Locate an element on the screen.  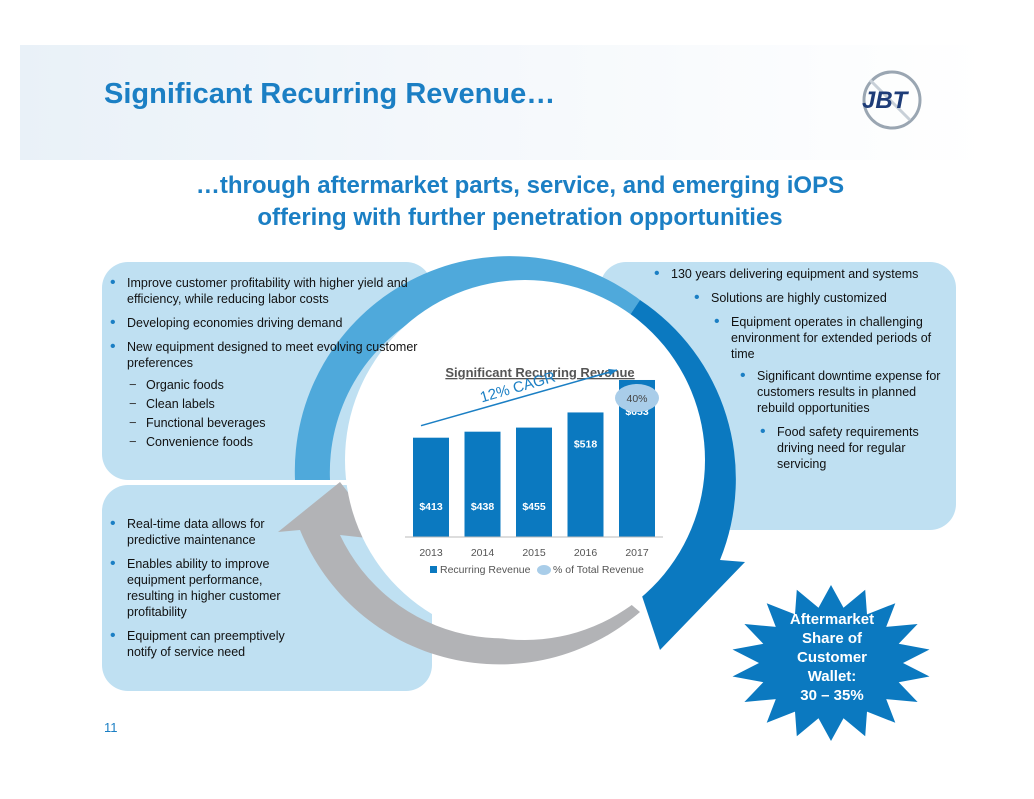
ring-arc-light is located at coordinates (467, 368).